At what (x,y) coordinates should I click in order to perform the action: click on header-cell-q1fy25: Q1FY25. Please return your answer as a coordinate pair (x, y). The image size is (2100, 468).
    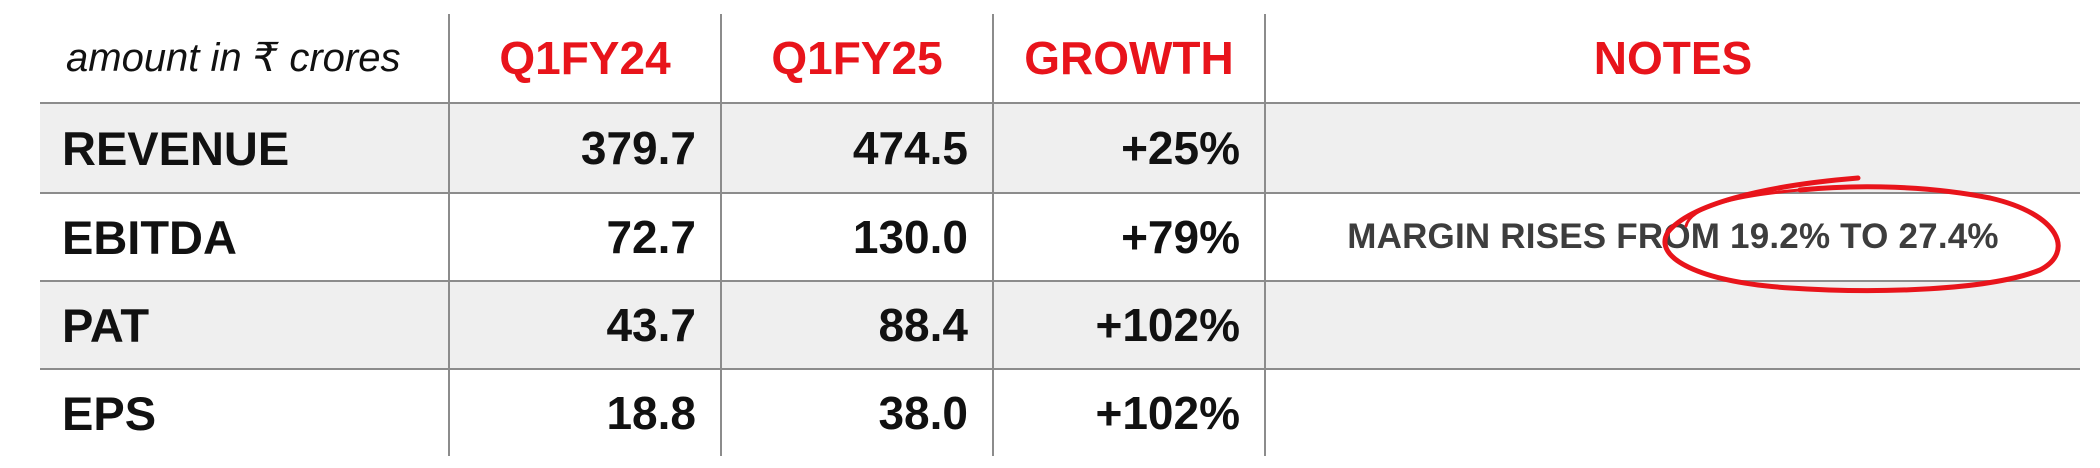
    Looking at the image, I should click on (856, 58).